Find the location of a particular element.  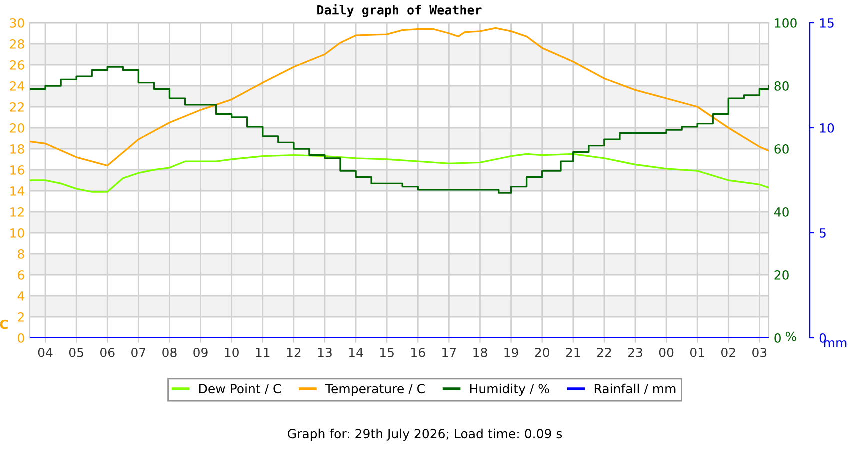

text: Graph for: 29th July 2026; Load time: 0.09 s is located at coordinates (425, 434).